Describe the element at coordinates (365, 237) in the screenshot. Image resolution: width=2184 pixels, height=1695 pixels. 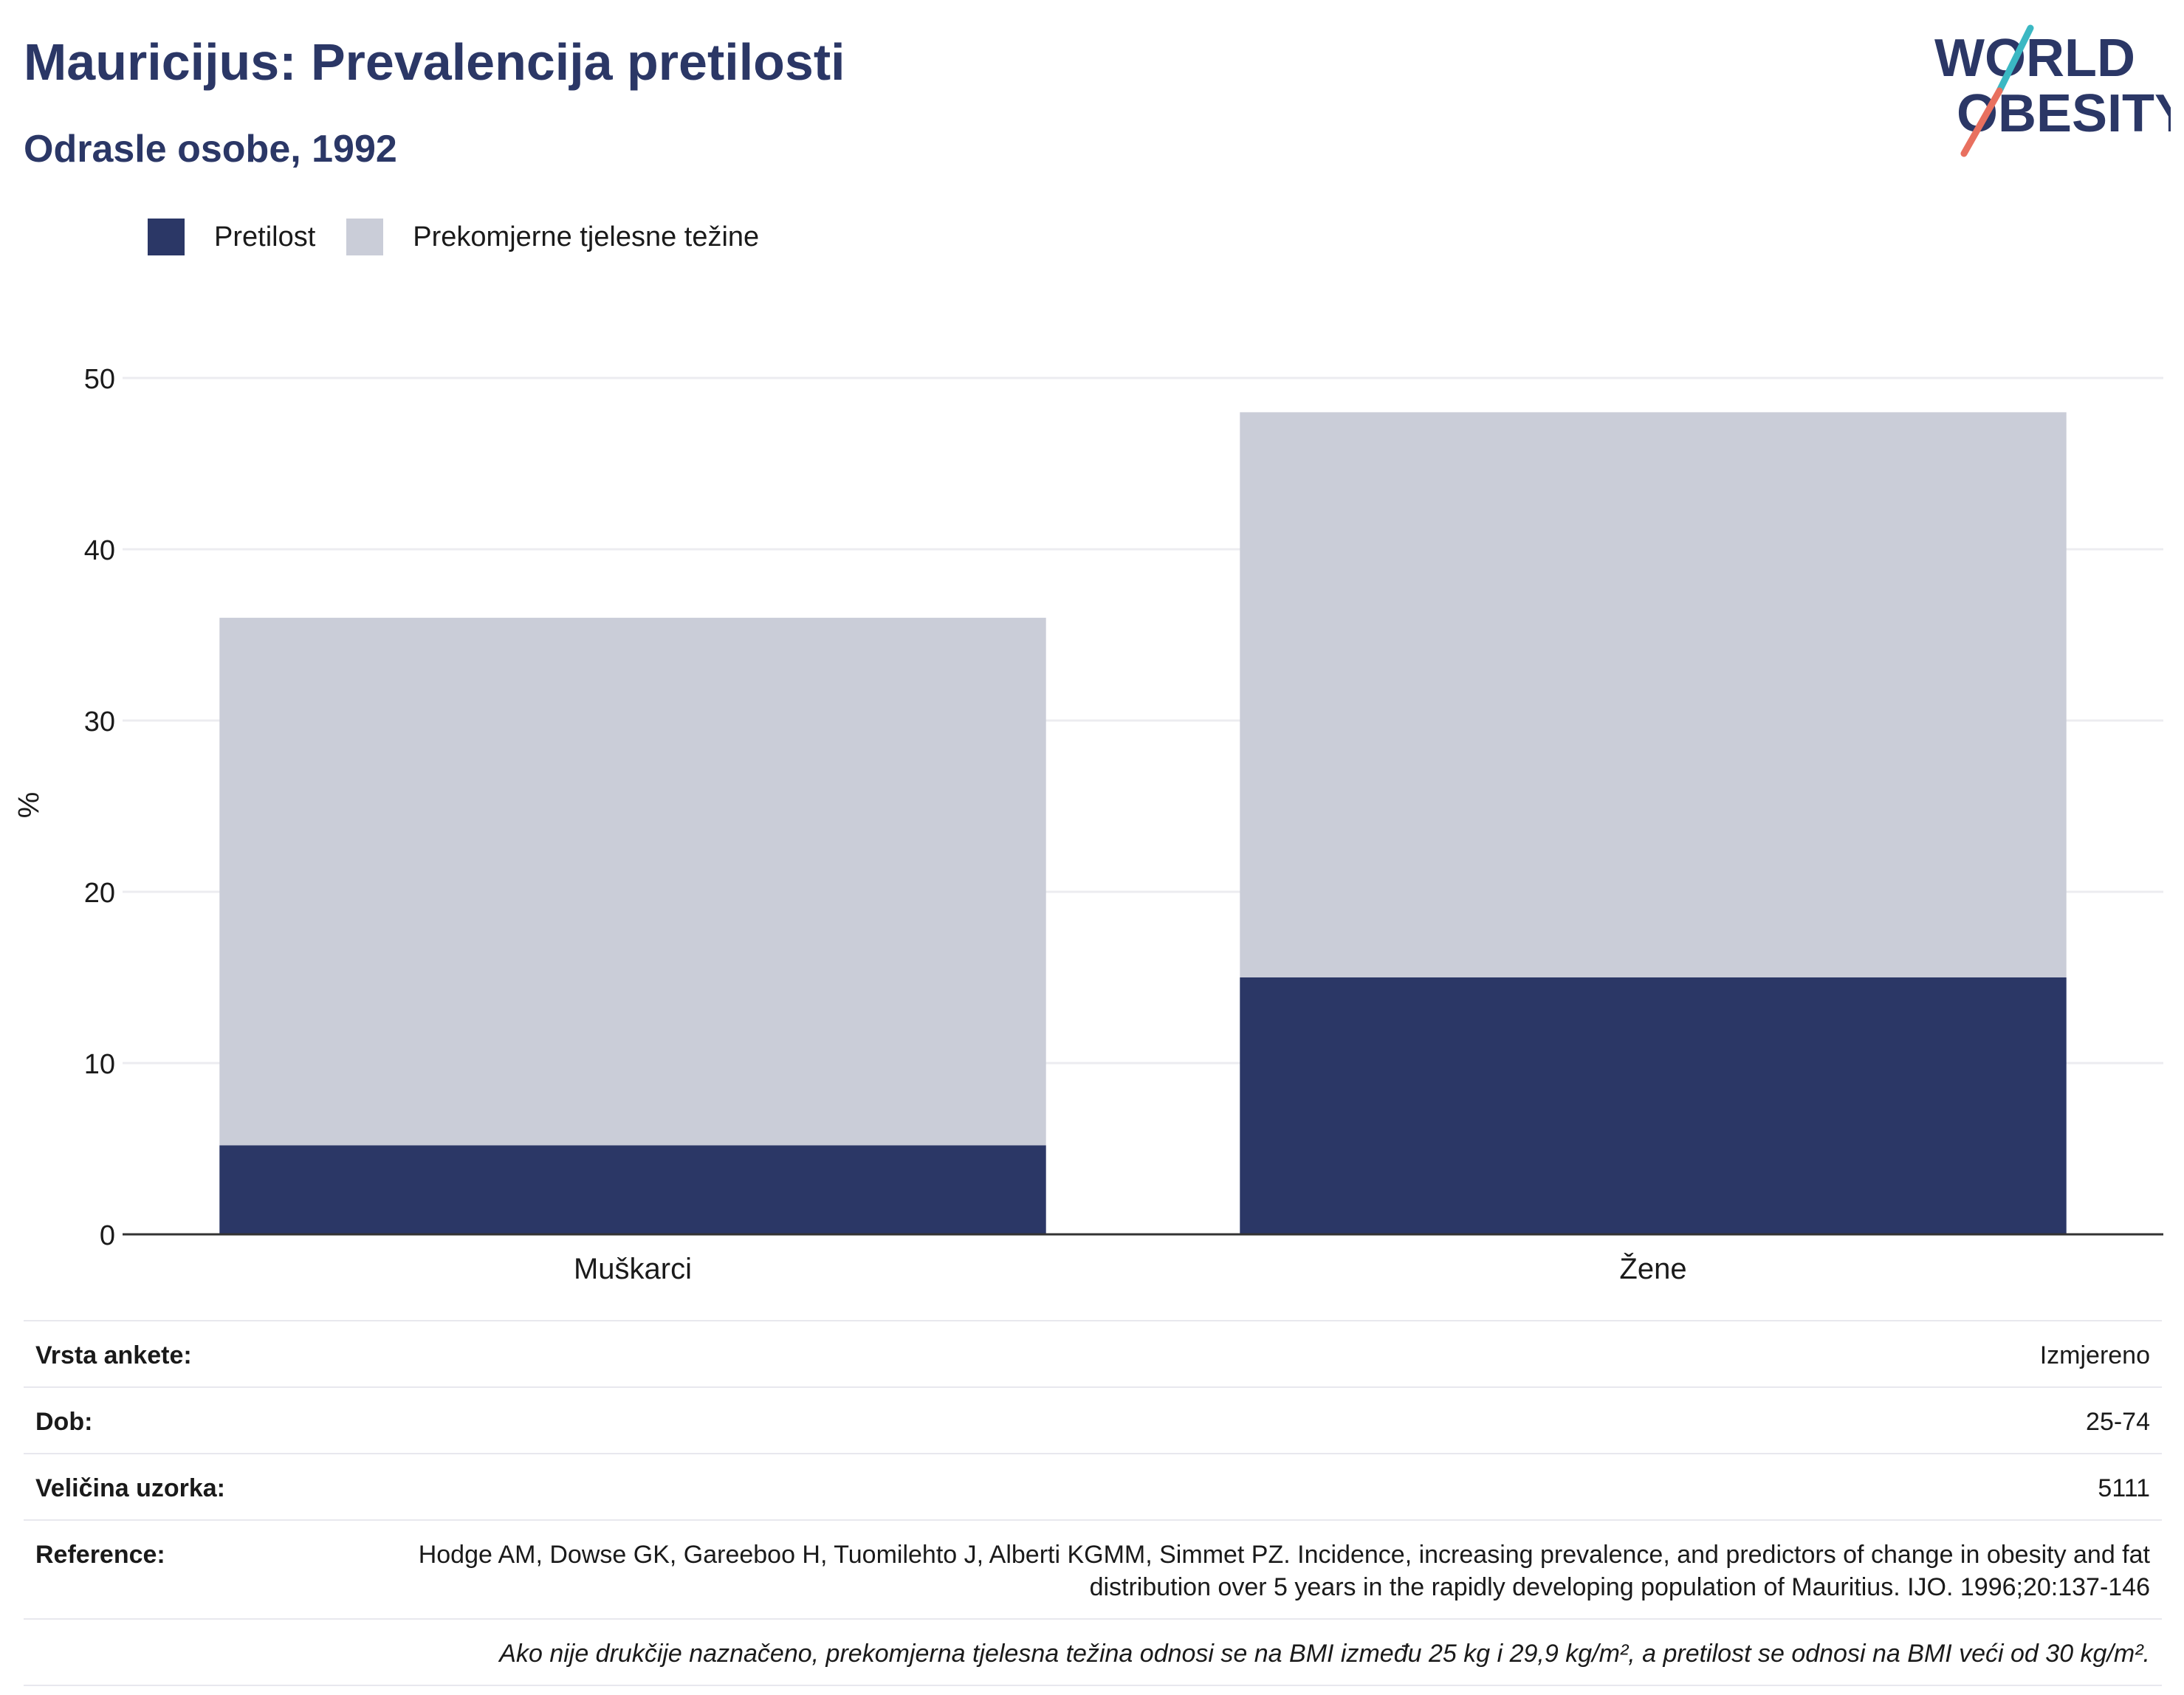
I see `legend-swatch-overweight` at that location.